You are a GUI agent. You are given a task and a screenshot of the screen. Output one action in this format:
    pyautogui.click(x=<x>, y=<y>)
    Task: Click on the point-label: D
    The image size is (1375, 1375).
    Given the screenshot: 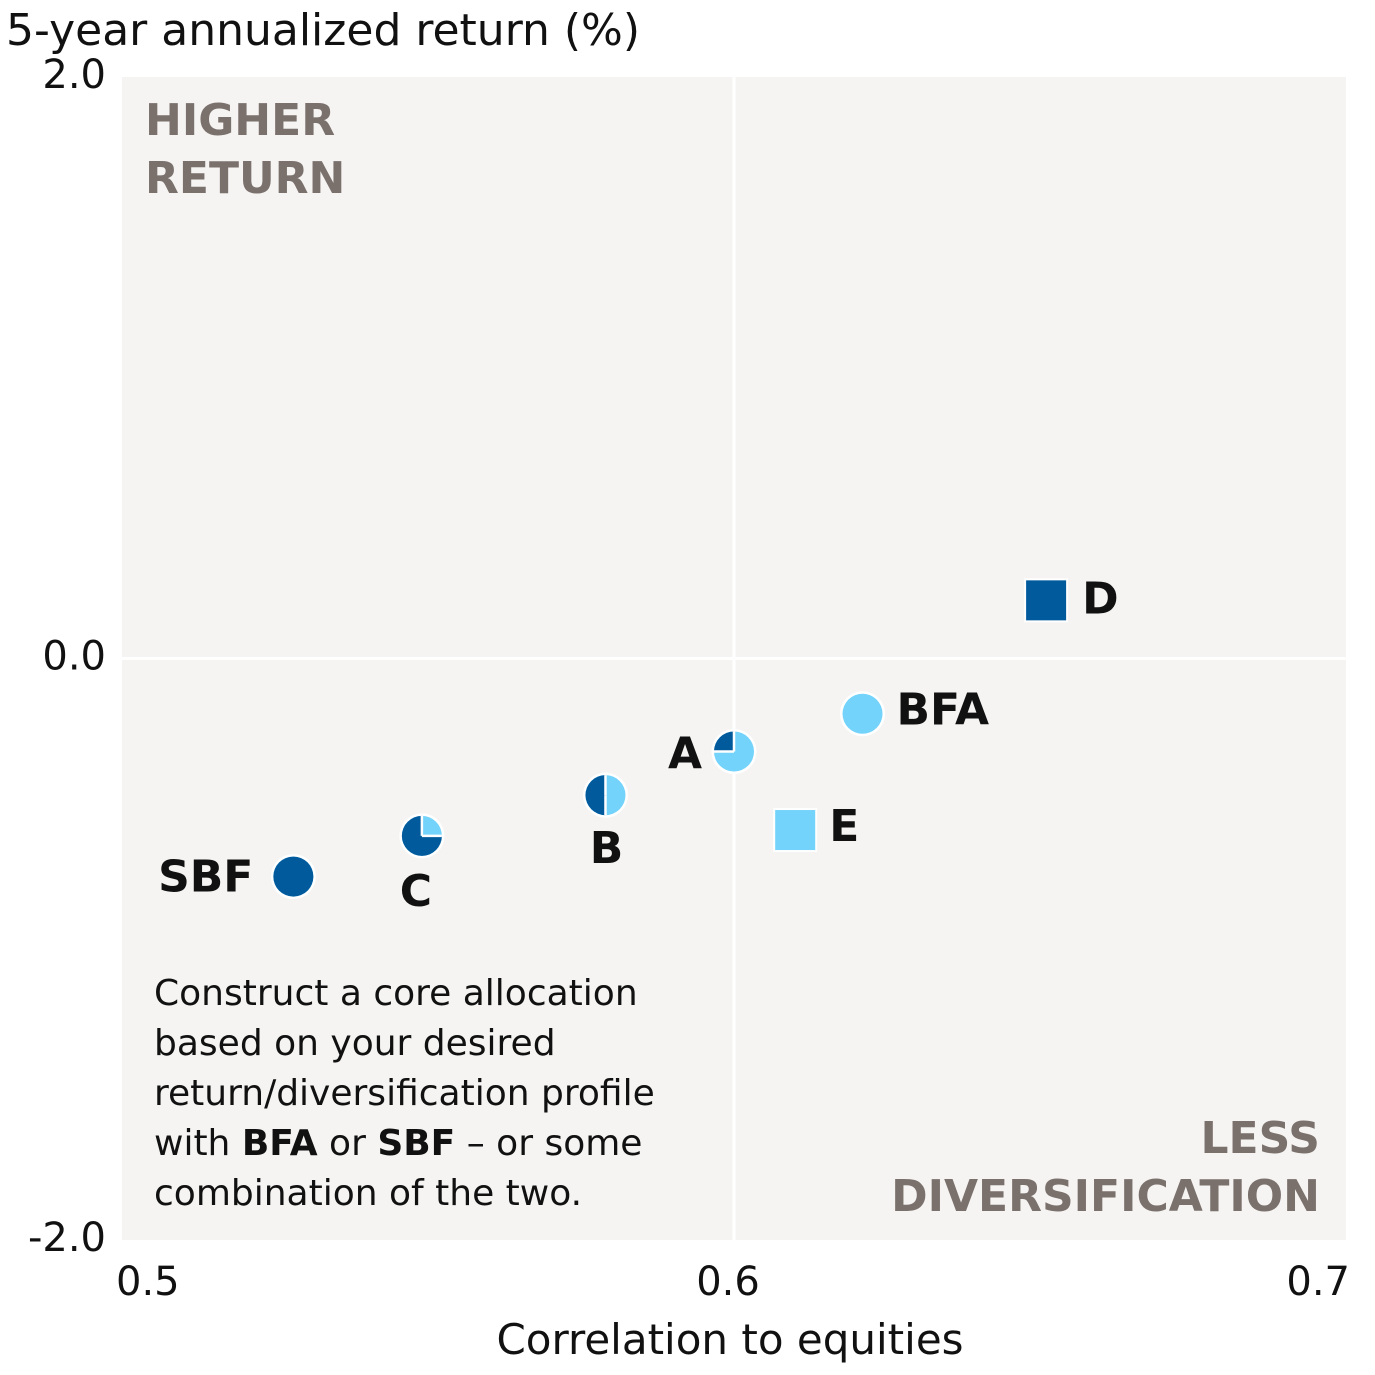 What is the action you would take?
    pyautogui.click(x=1100, y=598)
    